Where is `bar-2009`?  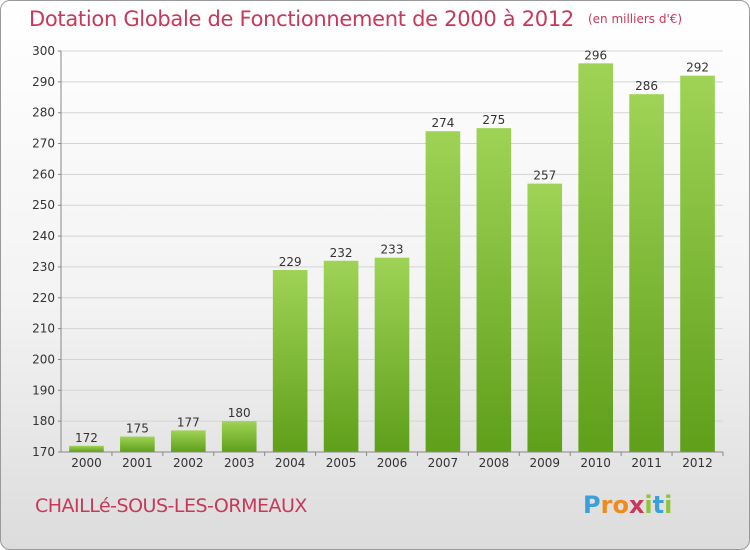
bar-2009 is located at coordinates (545, 317).